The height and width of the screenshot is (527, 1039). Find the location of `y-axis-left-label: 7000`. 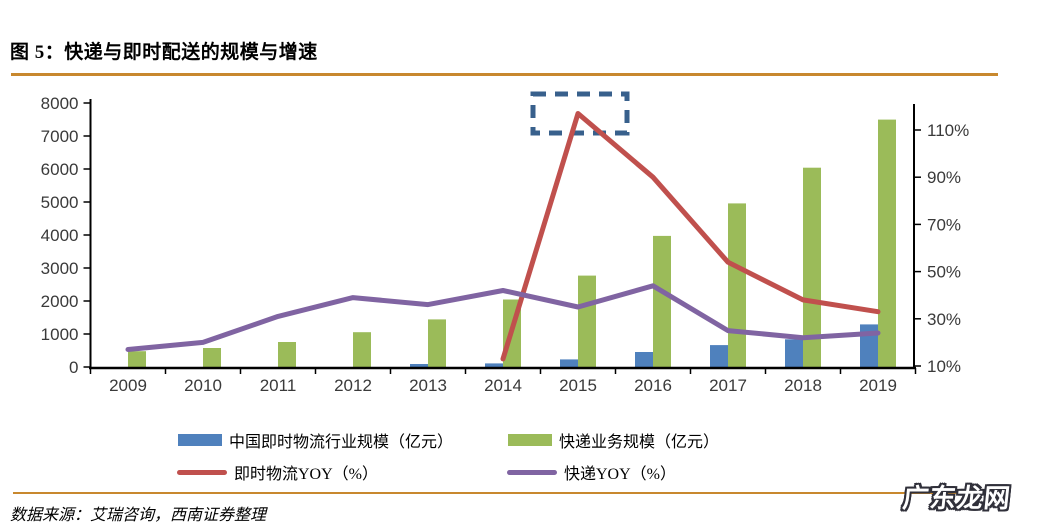

y-axis-left-label: 7000 is located at coordinates (60, 136).